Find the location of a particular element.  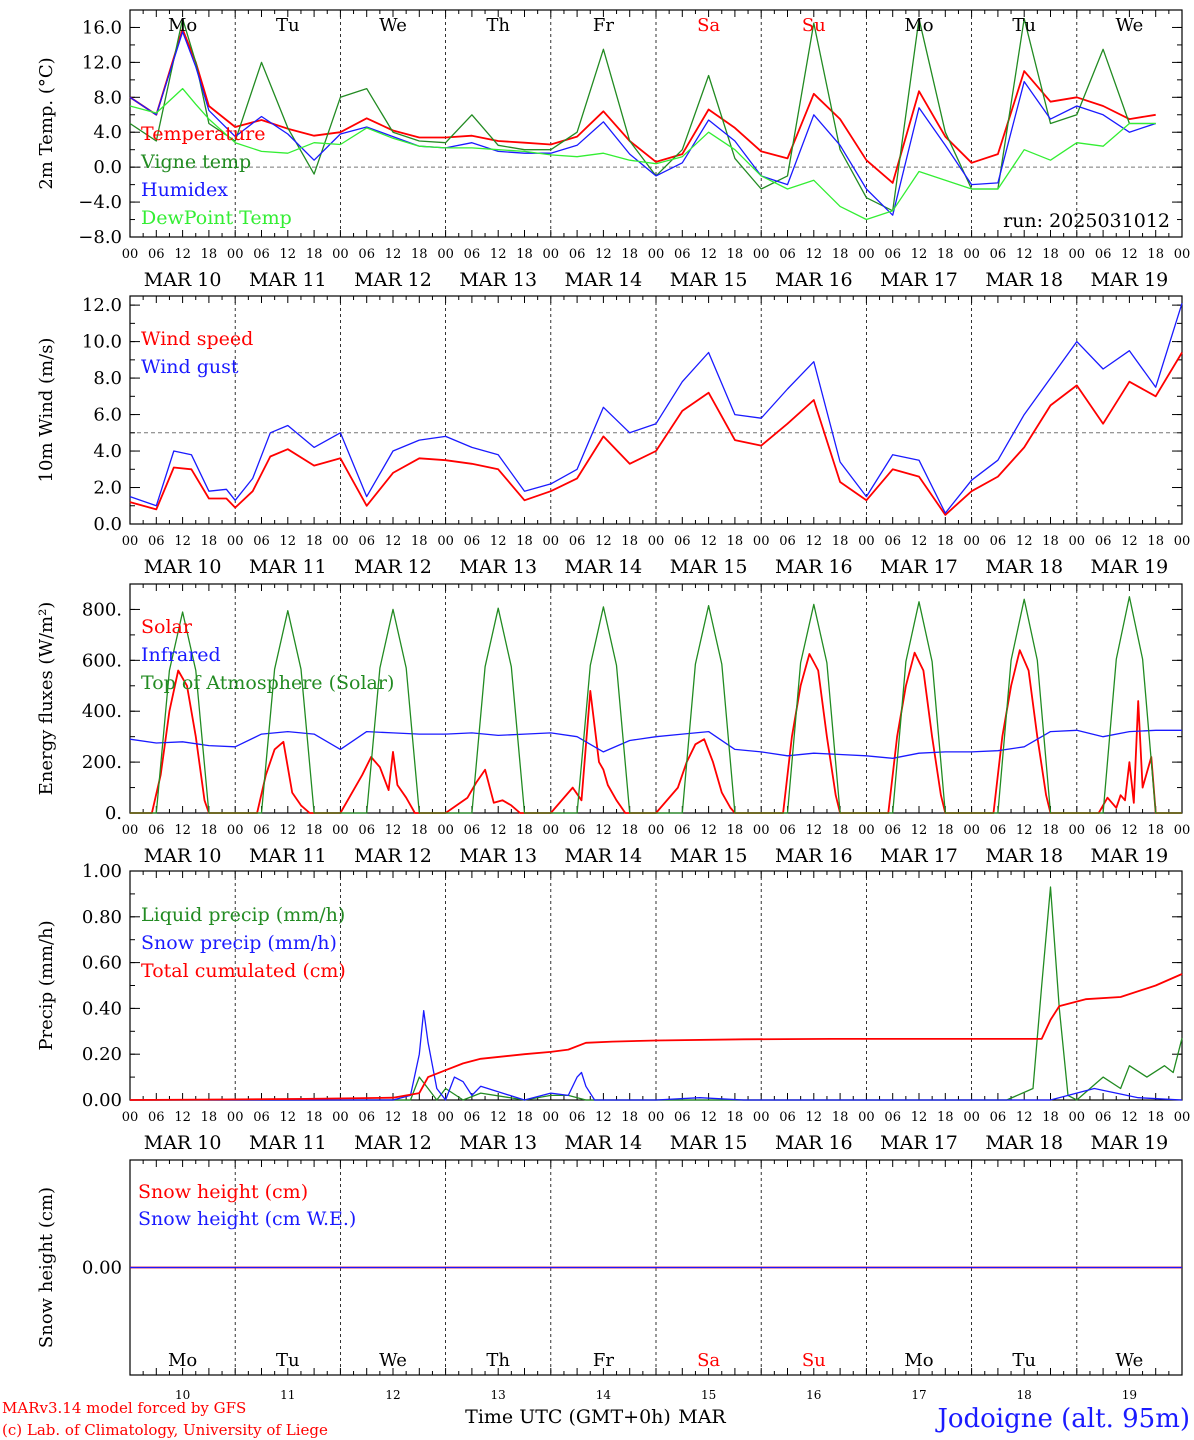

snow-y-tick-label: 0.00 is located at coordinates (102, 1268).